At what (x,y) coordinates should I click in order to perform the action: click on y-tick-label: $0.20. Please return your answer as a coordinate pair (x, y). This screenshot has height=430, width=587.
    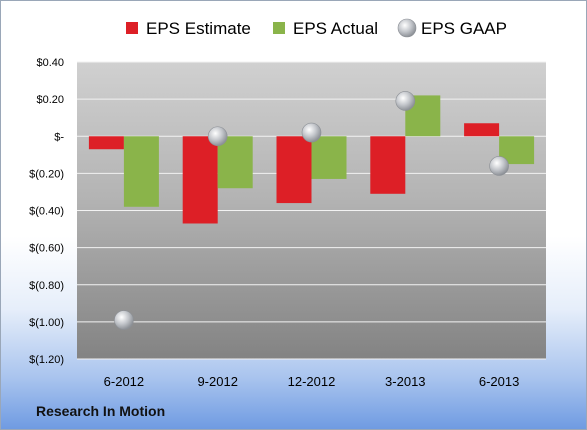
    Looking at the image, I should click on (50, 100).